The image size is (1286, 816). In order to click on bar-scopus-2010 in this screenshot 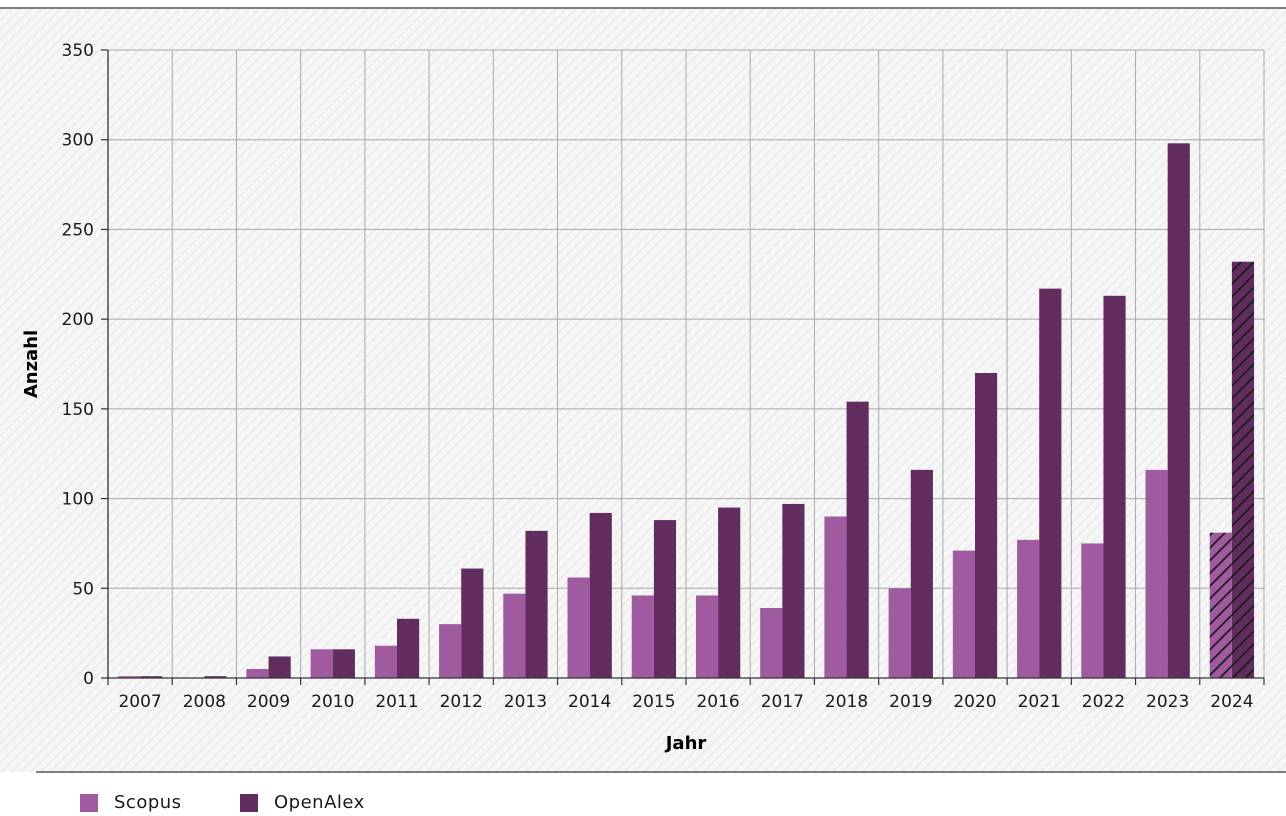, I will do `click(321, 663)`.